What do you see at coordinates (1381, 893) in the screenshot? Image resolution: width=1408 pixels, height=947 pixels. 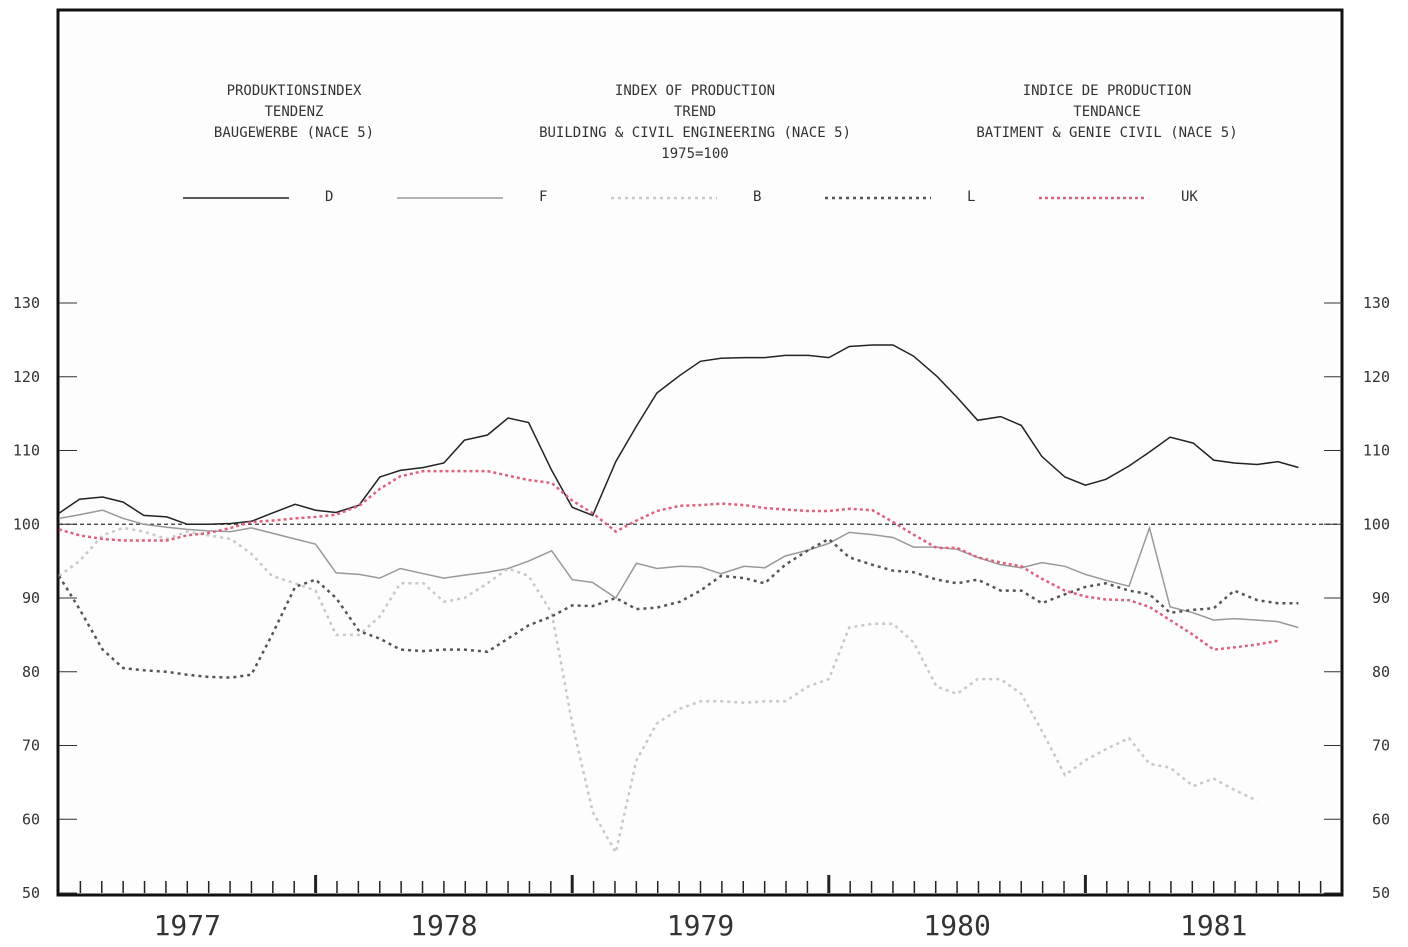 I see `y-tick-label-right: 50` at bounding box center [1381, 893].